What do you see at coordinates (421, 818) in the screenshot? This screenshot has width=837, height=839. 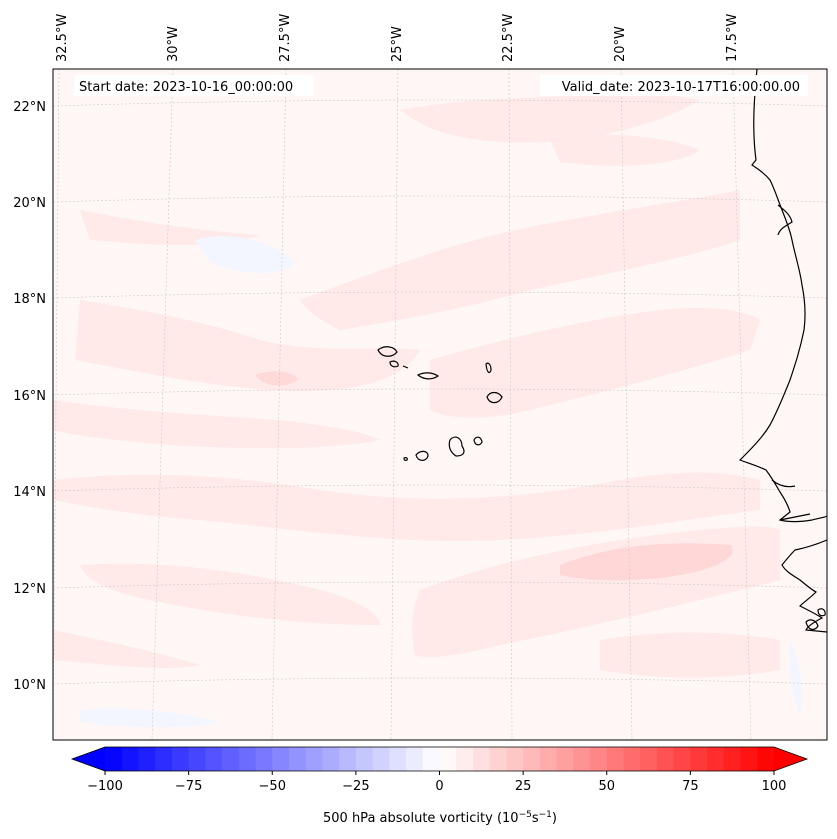 I see `colorbar-label-main: 500 hPa absolute vorticity (10` at bounding box center [421, 818].